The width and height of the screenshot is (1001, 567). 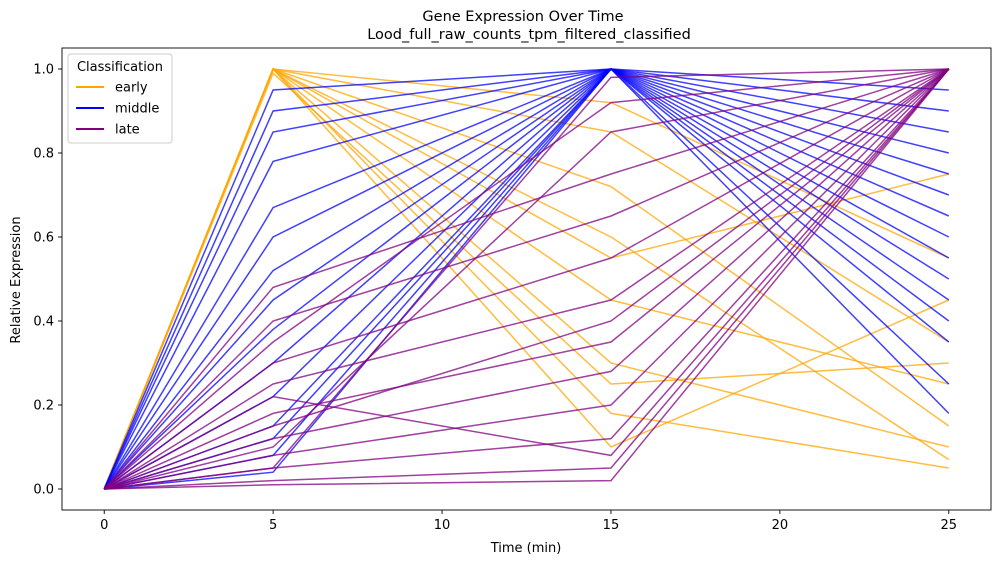 I want to click on x-tick-label: 5, so click(x=273, y=525).